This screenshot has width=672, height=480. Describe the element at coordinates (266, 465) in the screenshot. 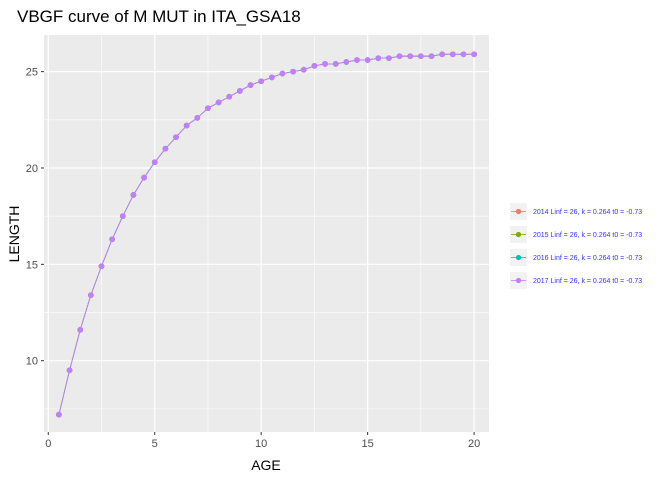

I see `x-axis-title: AGE` at that location.